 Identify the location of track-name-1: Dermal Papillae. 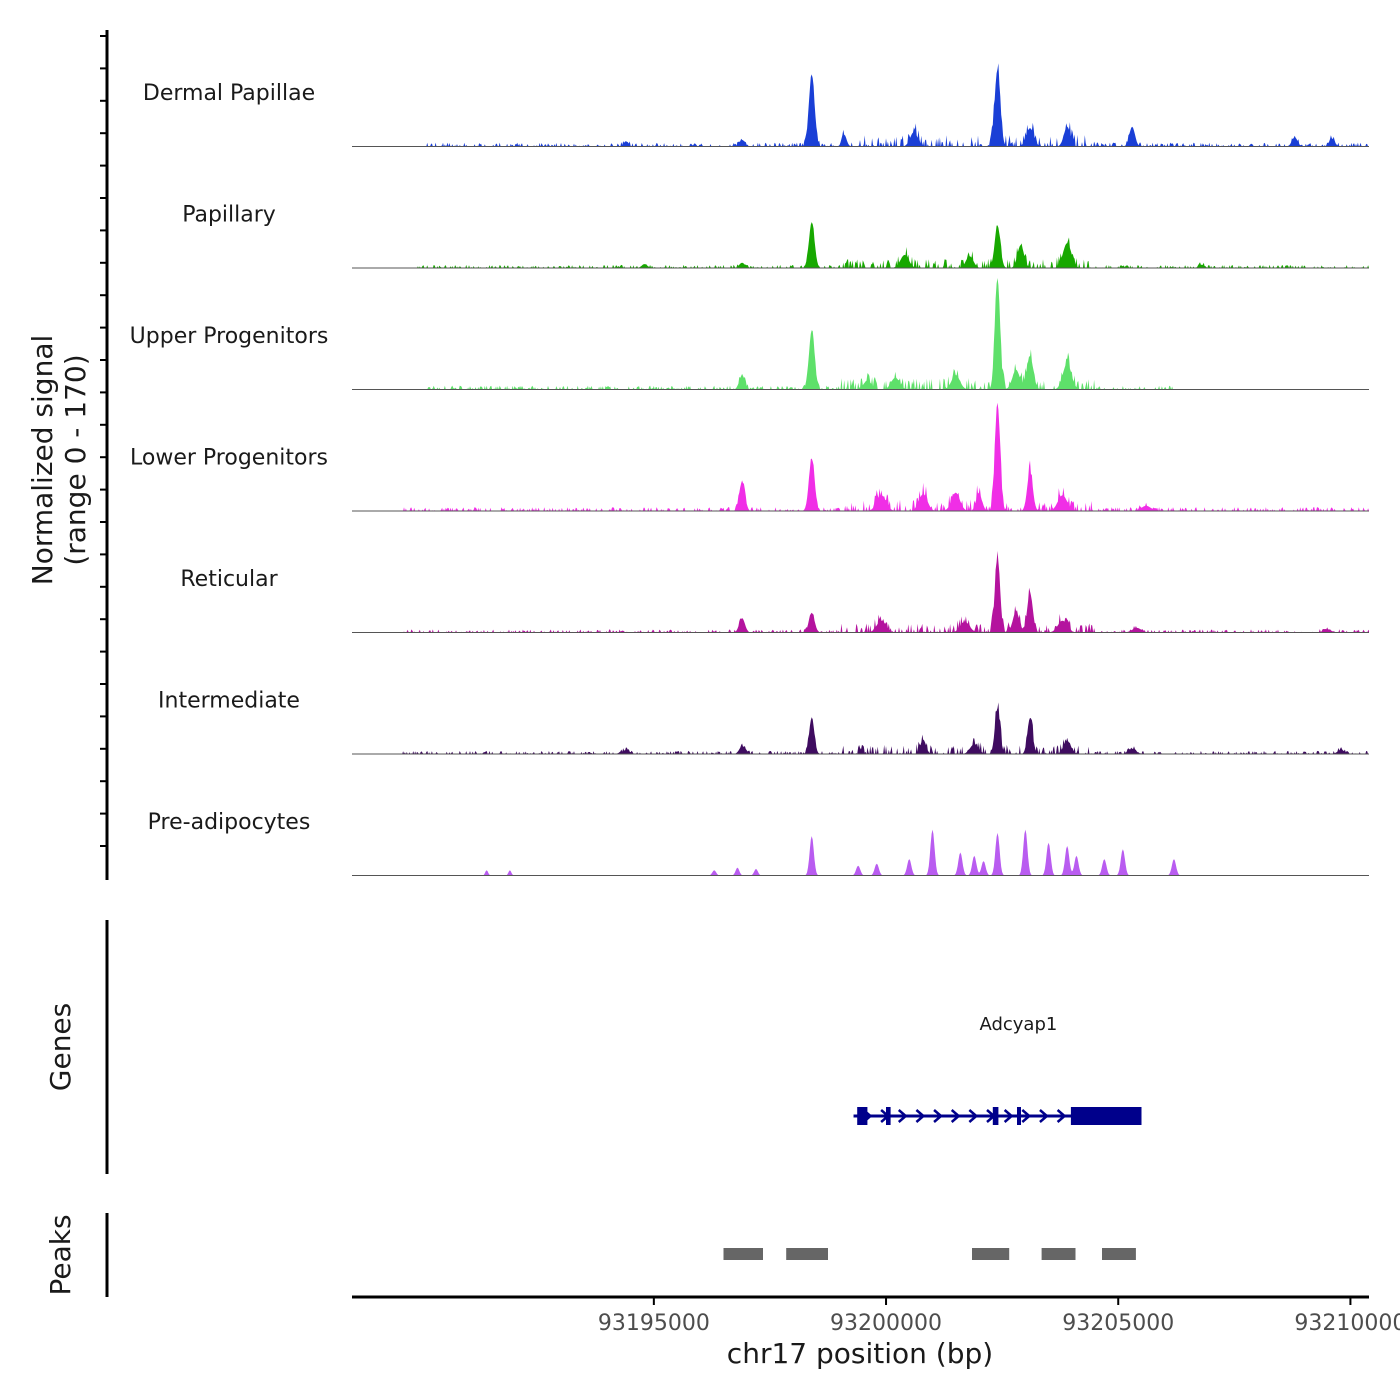
(229, 93).